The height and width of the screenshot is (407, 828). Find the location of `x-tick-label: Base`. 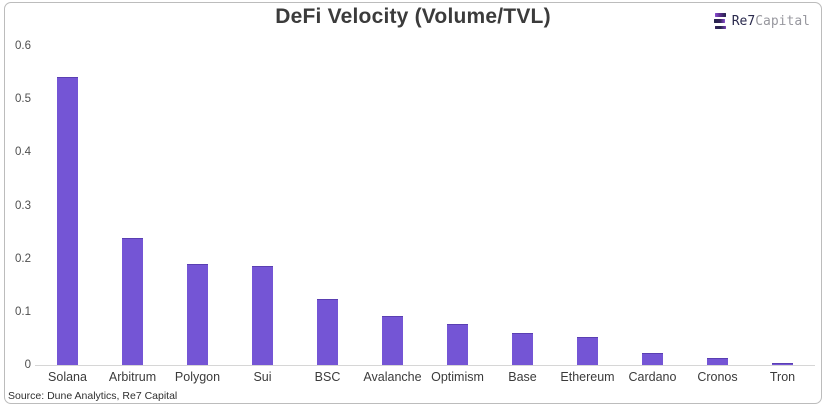

x-tick-label: Base is located at coordinates (522, 377).